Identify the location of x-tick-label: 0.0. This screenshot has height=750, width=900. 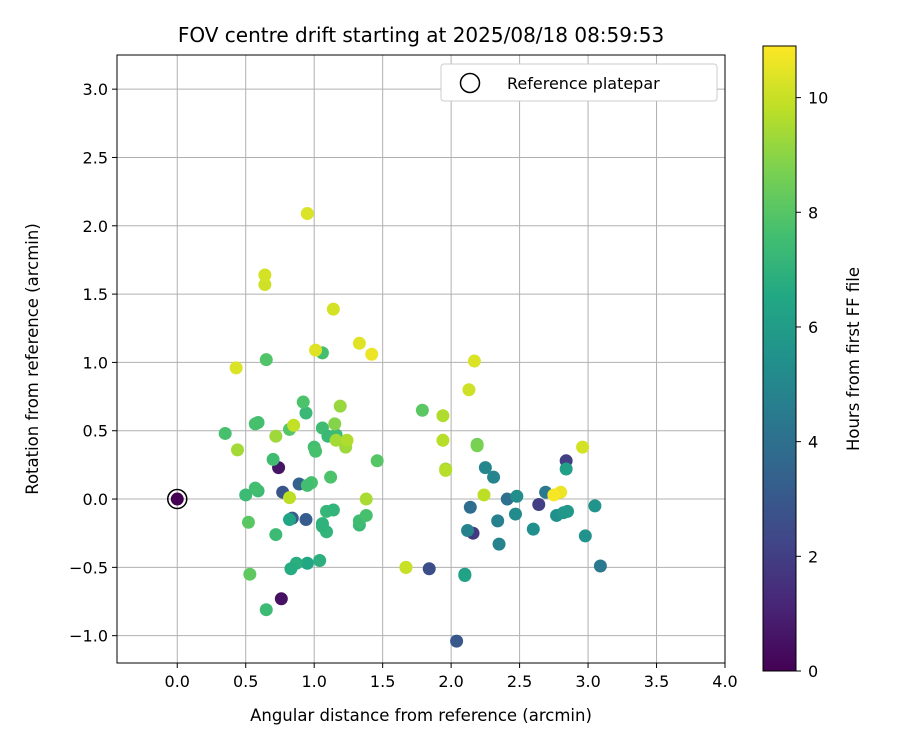
(177, 681).